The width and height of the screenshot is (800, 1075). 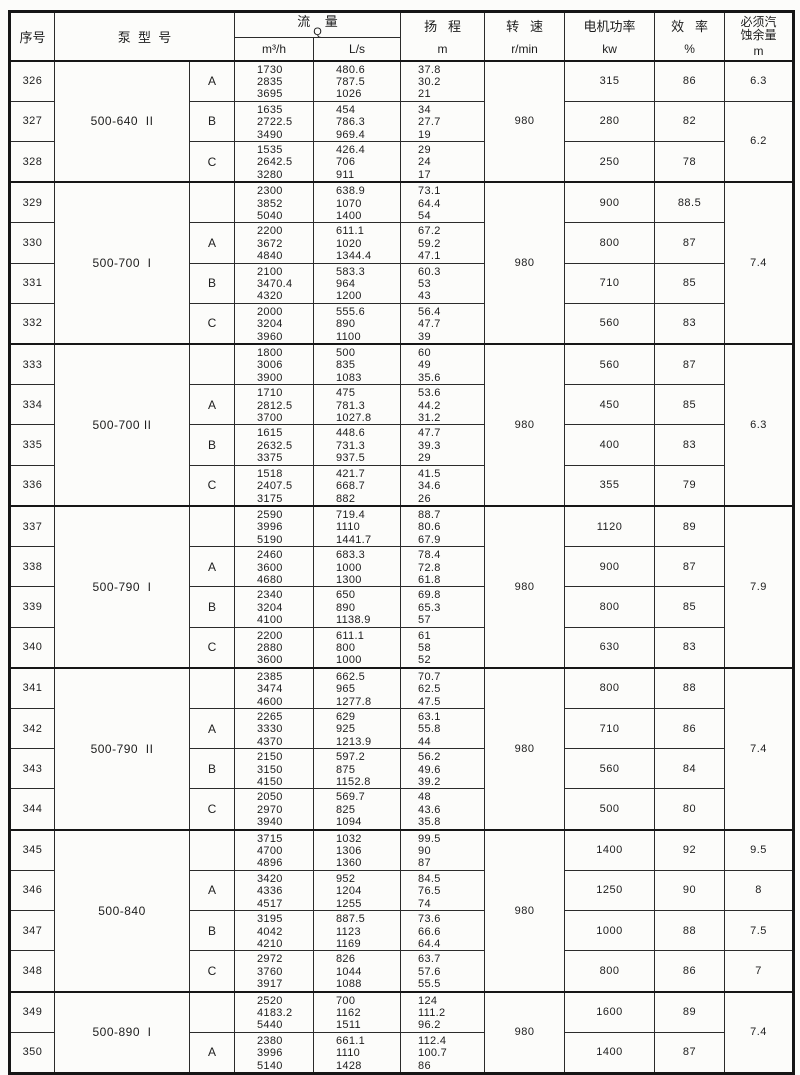 I want to click on head-cell: 53.6 44.2 31.2, so click(x=443, y=405).